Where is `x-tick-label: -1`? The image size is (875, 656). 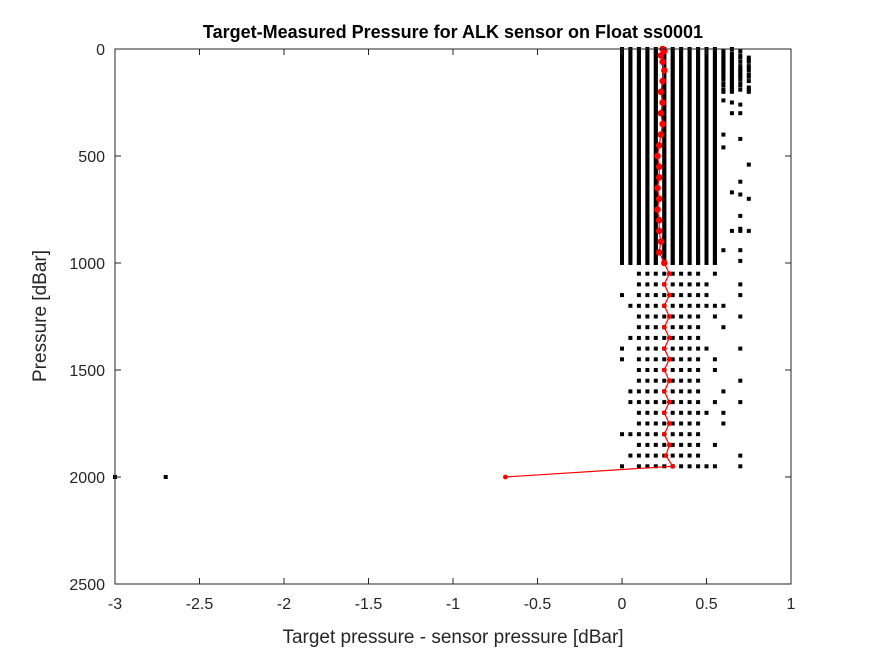
x-tick-label: -1 is located at coordinates (453, 604).